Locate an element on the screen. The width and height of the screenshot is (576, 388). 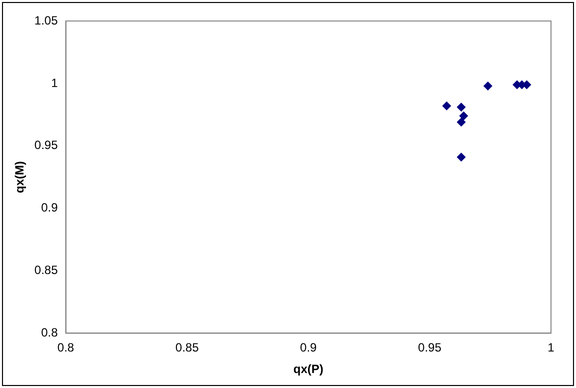
y-axis-title: qx(M) is located at coordinates (19, 177).